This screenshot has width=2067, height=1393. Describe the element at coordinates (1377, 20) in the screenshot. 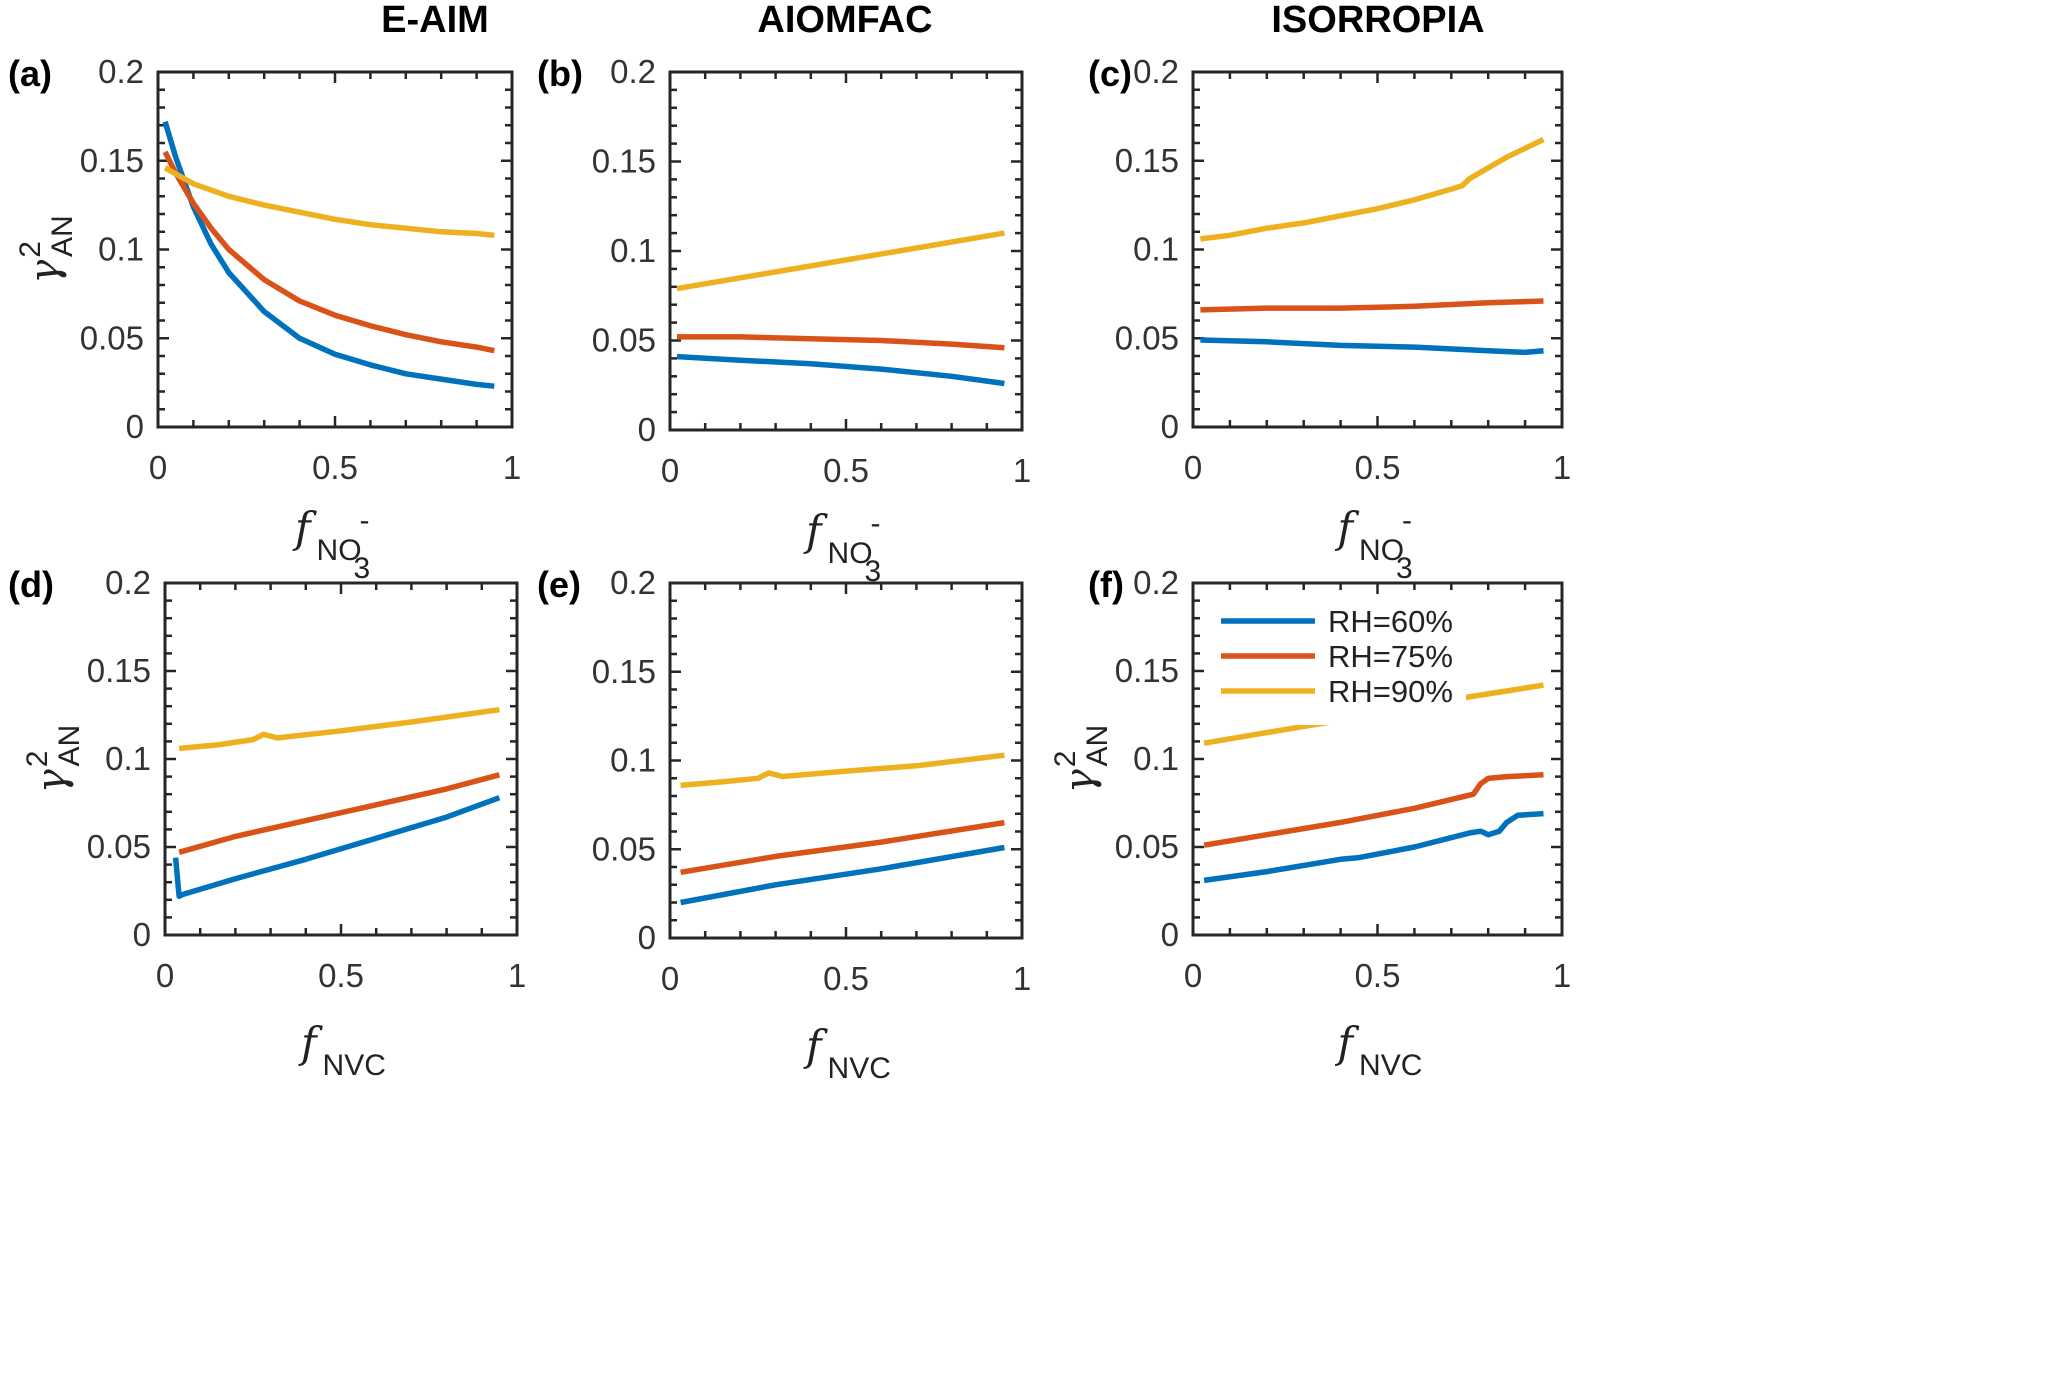

I see `column-title-isorropia: ISORROPIA` at that location.